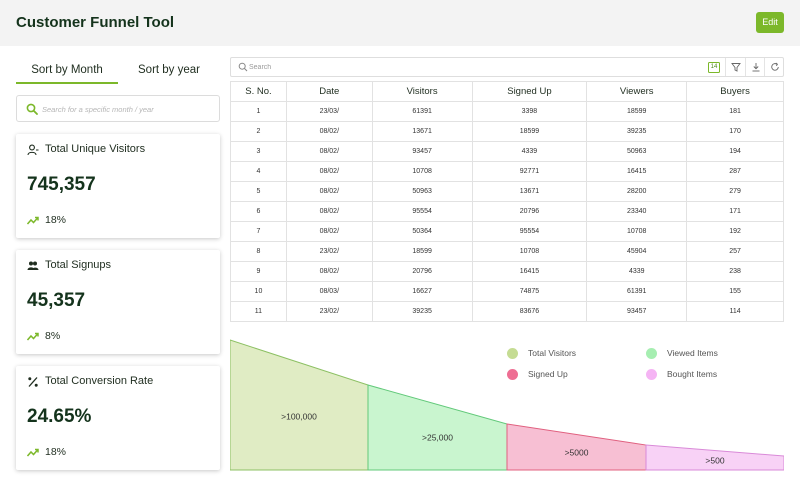 This screenshot has height=487, width=800. I want to click on table-cell: 3, so click(258, 151).